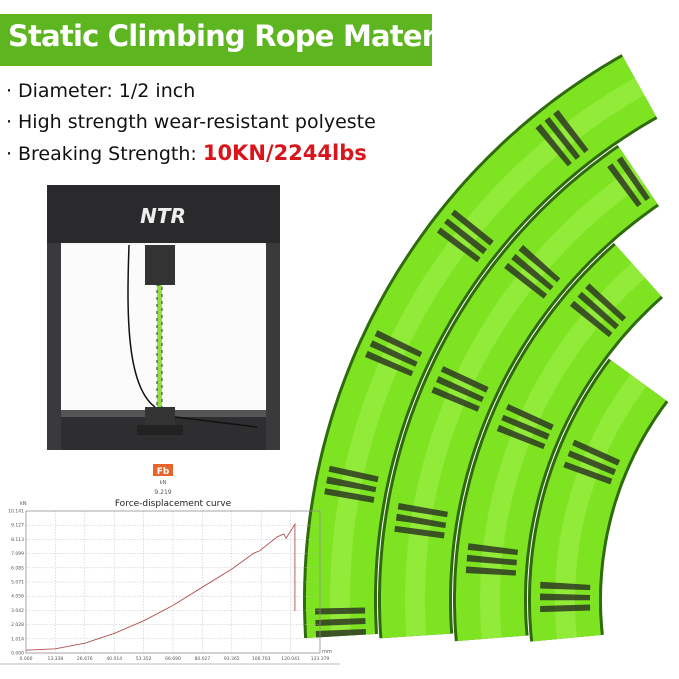  What do you see at coordinates (173, 504) in the screenshot?
I see `chart-title: Force-displacement curve` at bounding box center [173, 504].